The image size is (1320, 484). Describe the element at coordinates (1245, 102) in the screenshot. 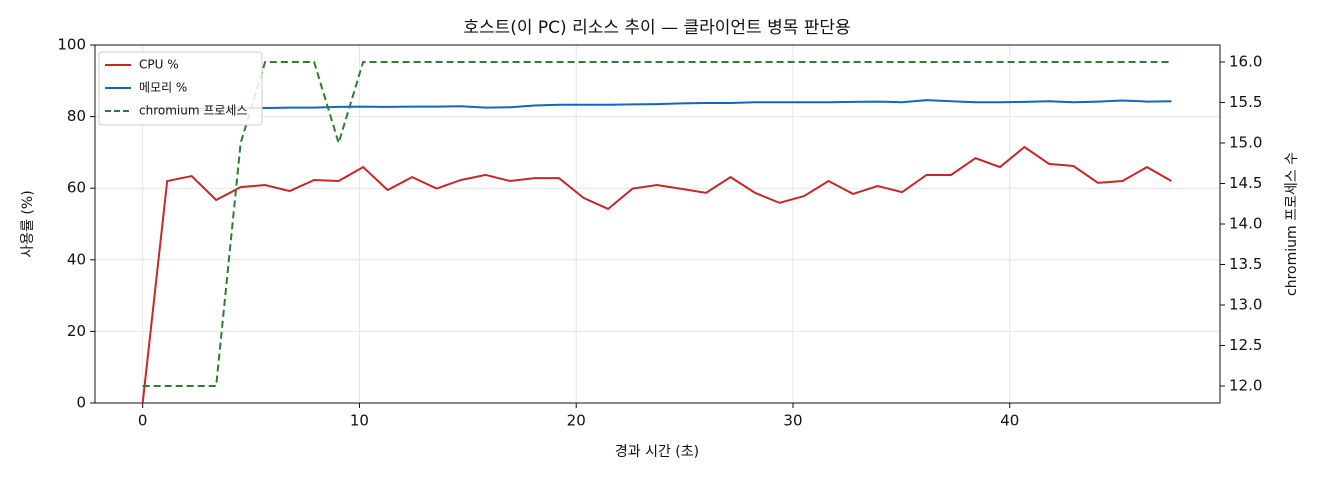

I see `y2-tick-label: 15.5` at that location.